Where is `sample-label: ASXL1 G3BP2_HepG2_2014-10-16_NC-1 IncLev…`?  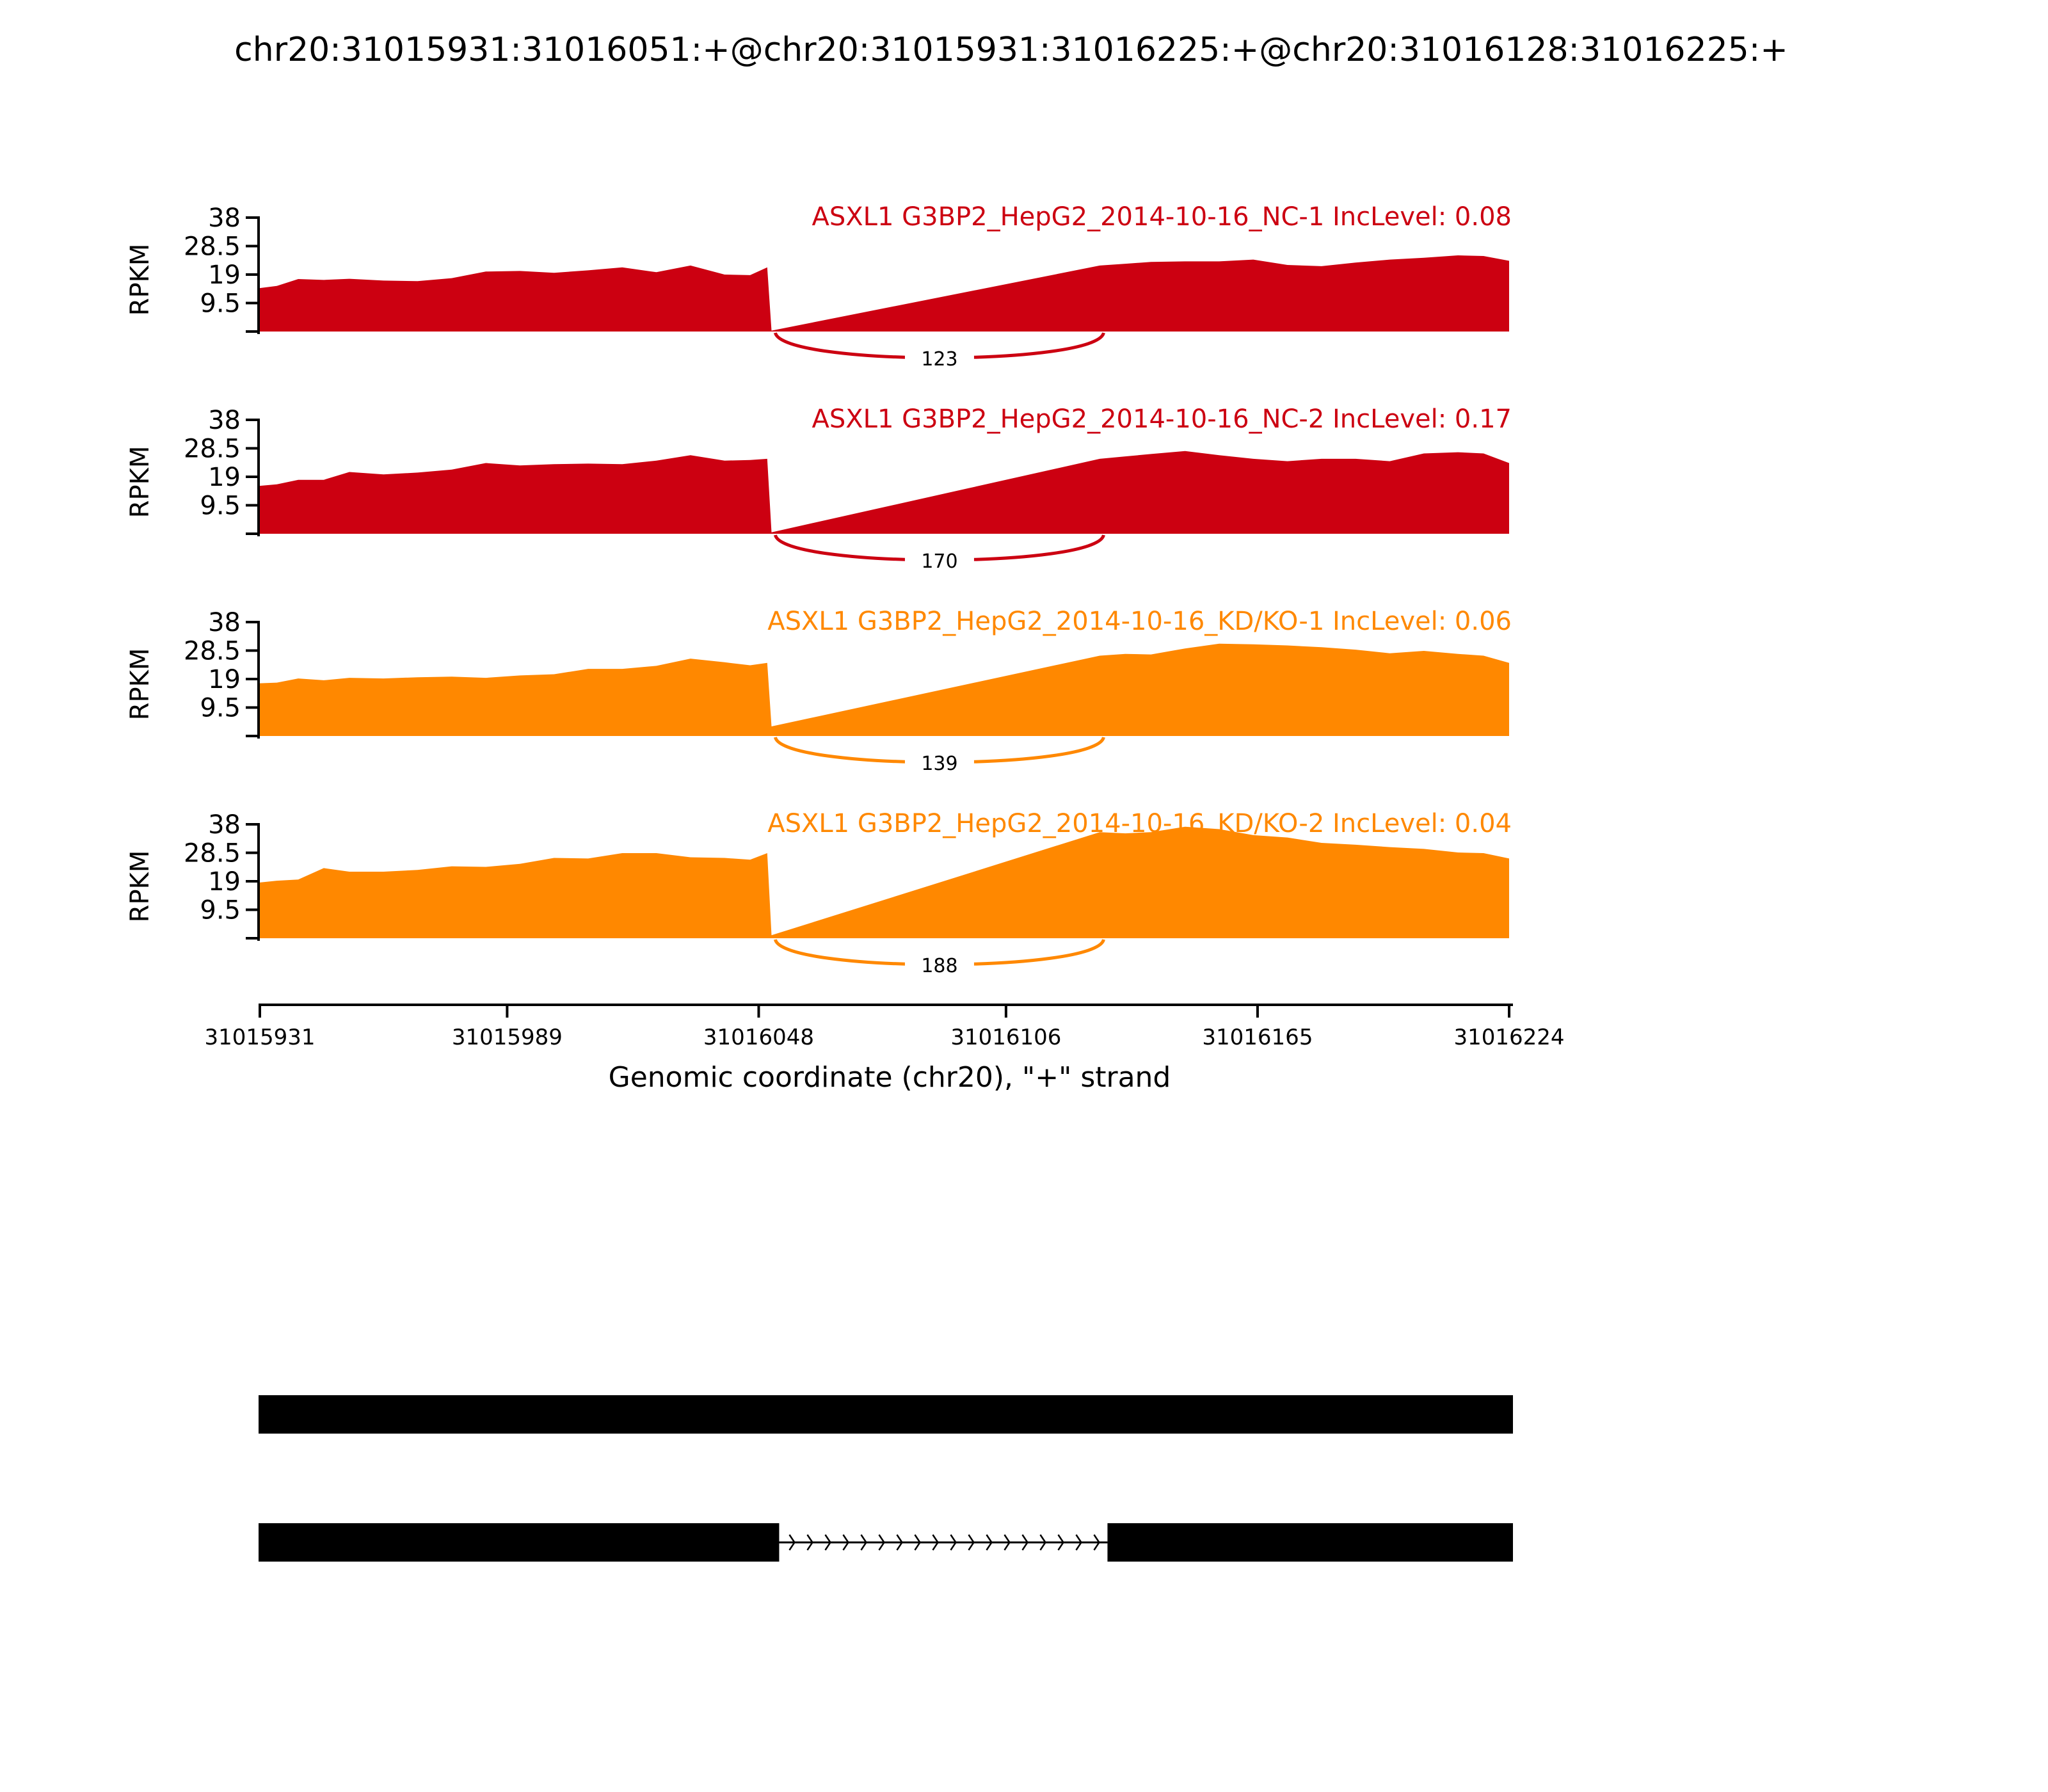
sample-label: ASXL1 G3BP2_HepG2_2014-10-16_NC-1 IncLev… is located at coordinates (1162, 217).